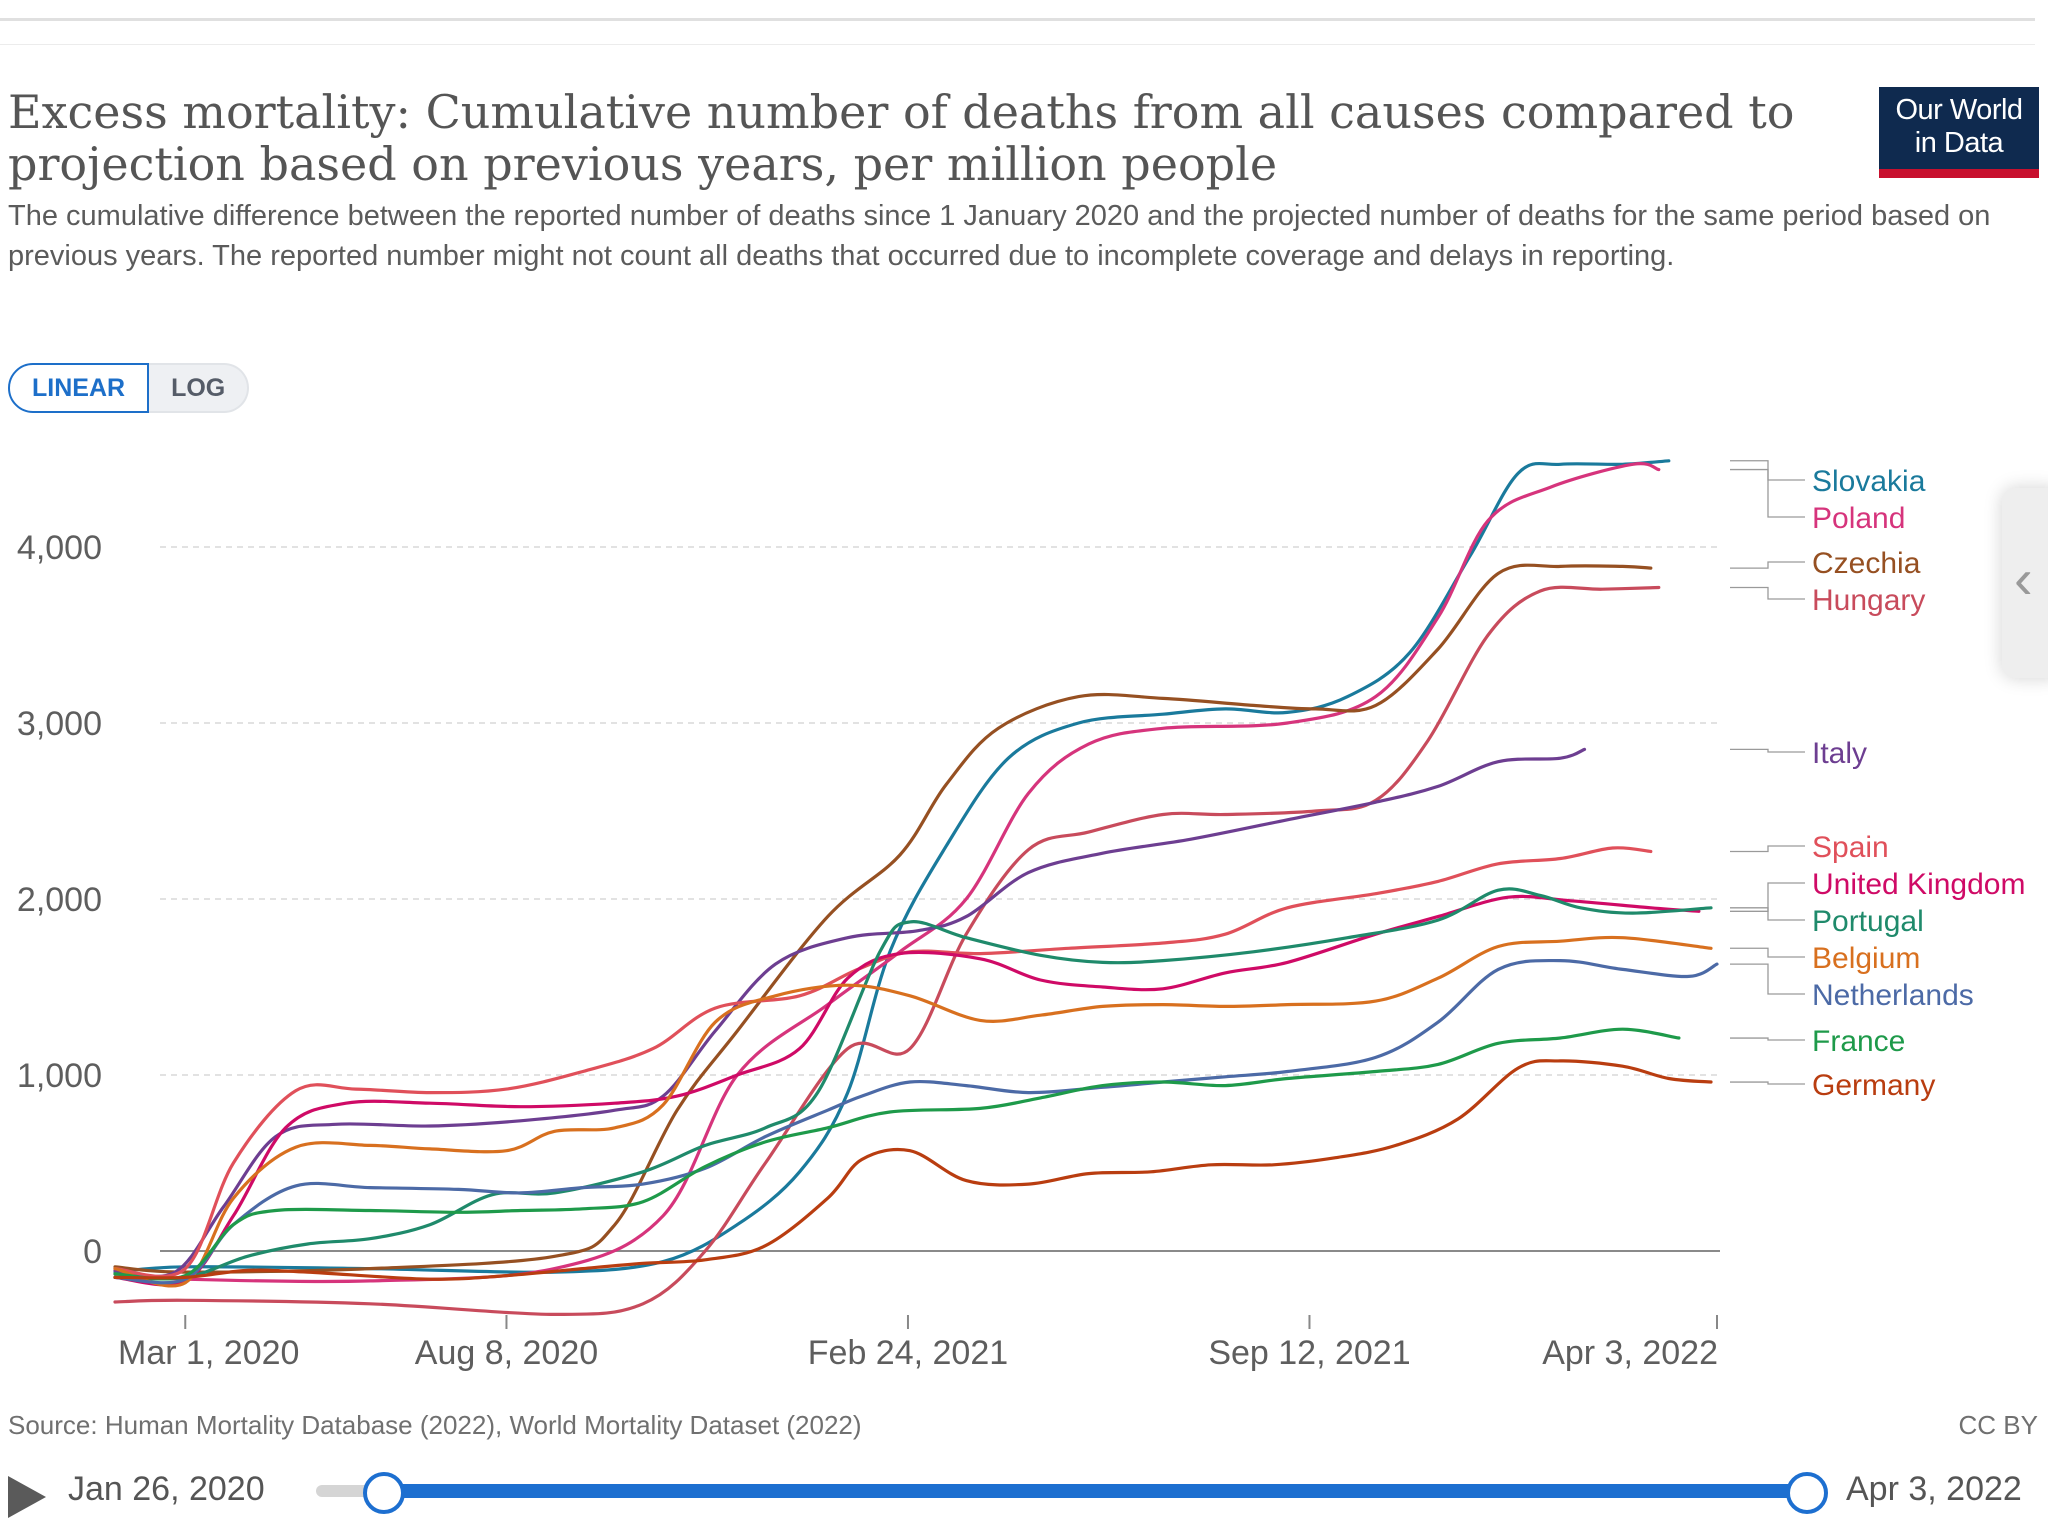 Image resolution: width=2048 pixels, height=1536 pixels. I want to click on top-divider, so click(1017, 44).